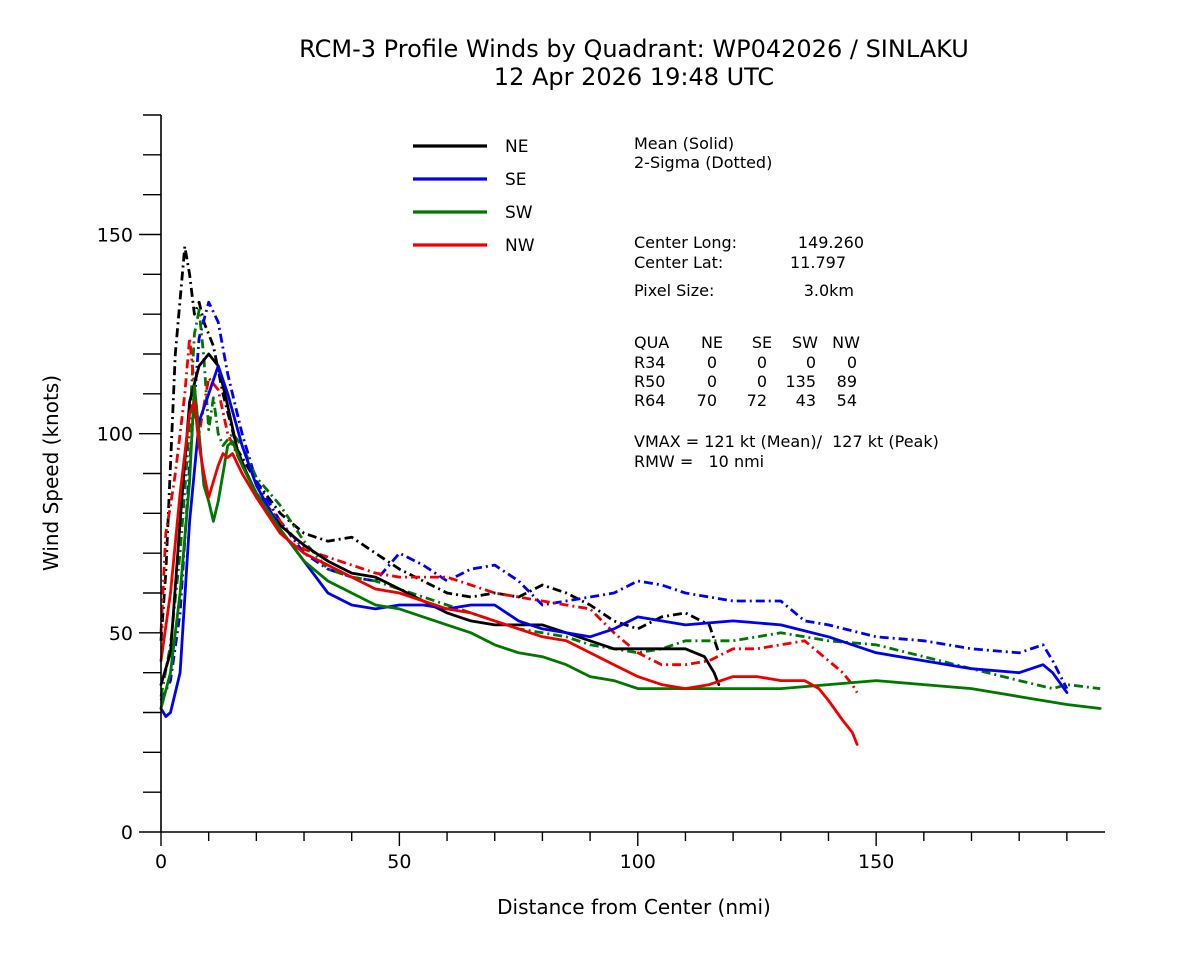 The height and width of the screenshot is (960, 1200). I want to click on center-long-value: 149.260, so click(831, 242).